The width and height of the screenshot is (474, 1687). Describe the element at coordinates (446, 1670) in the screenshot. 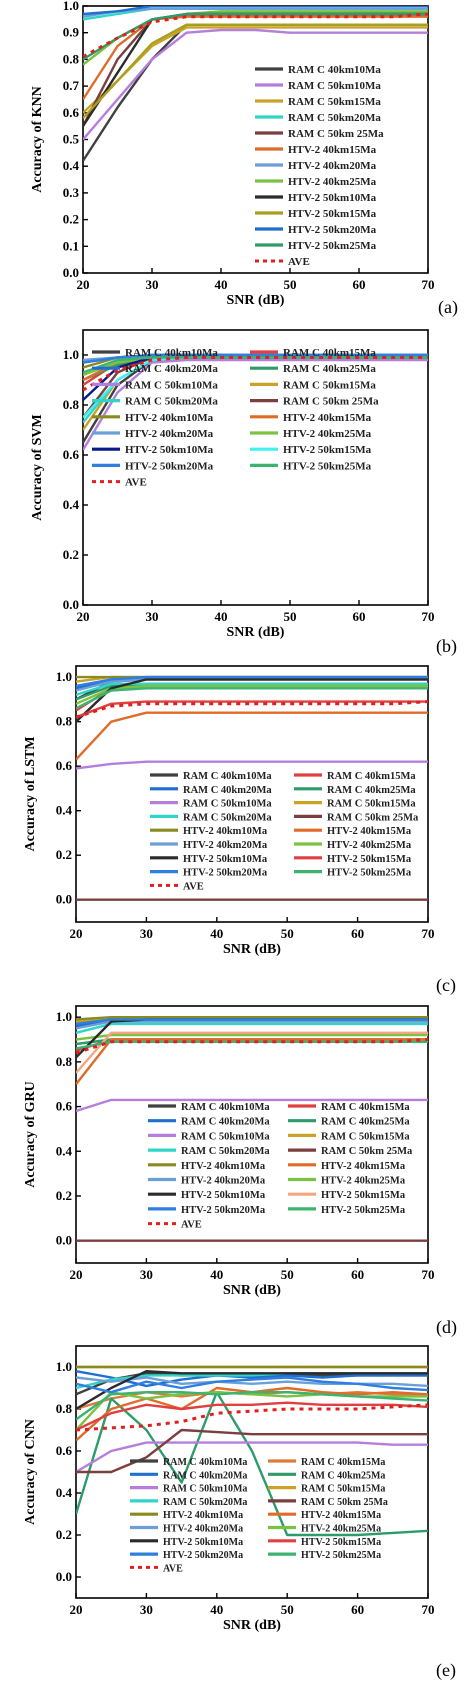

I see `panel-label: (e)` at that location.